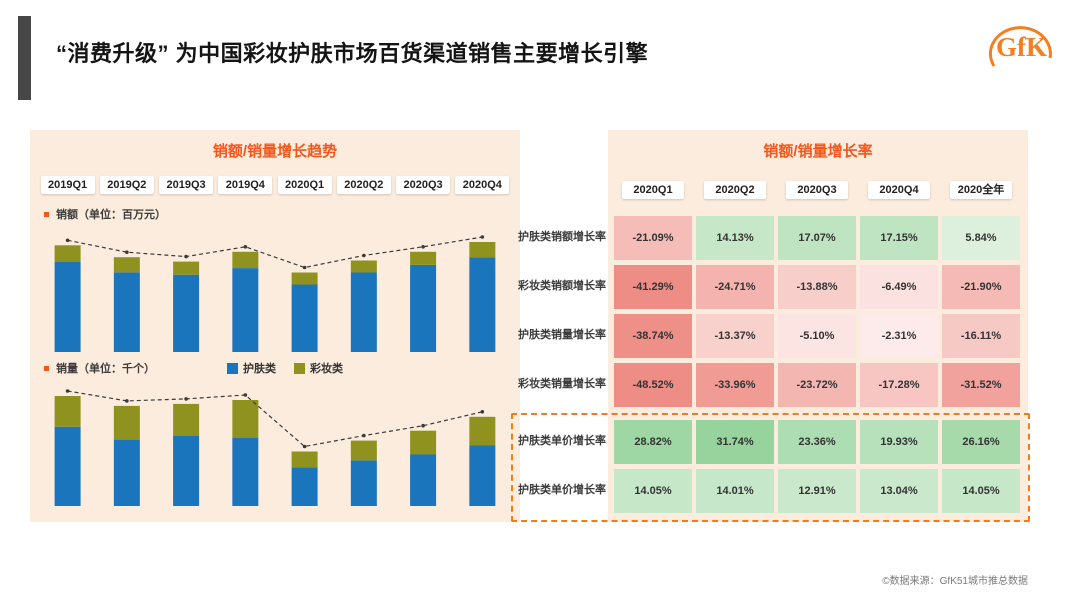 Image resolution: width=1080 pixels, height=608 pixels. What do you see at coordinates (735, 442) in the screenshot?
I see `rate-cell: 31.74%` at bounding box center [735, 442].